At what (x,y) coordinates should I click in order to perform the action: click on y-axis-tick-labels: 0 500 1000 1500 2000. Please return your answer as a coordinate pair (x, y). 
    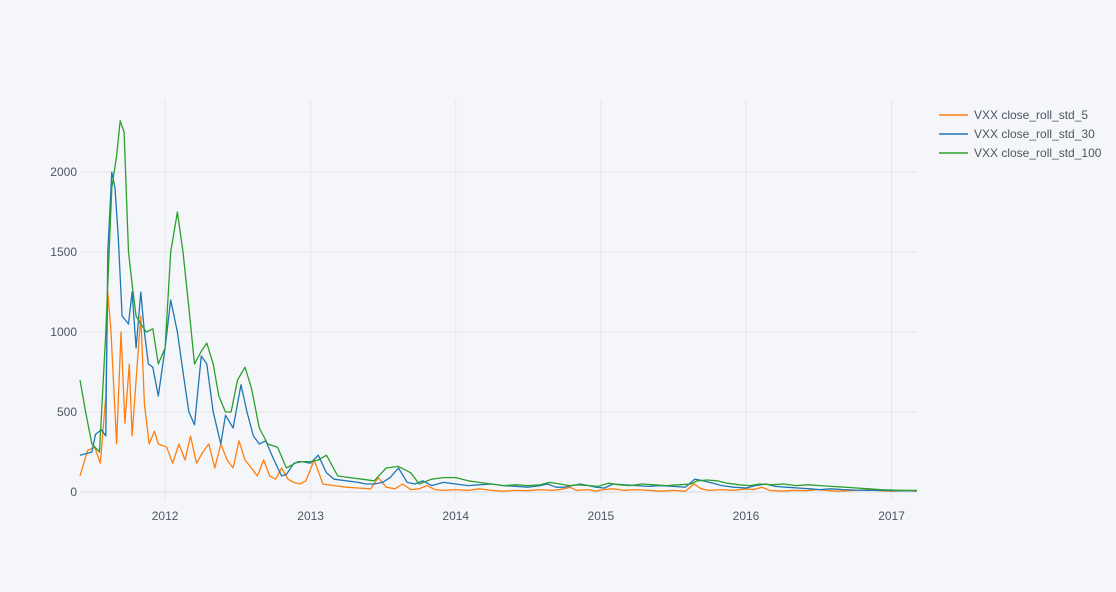
    Looking at the image, I should click on (63, 332).